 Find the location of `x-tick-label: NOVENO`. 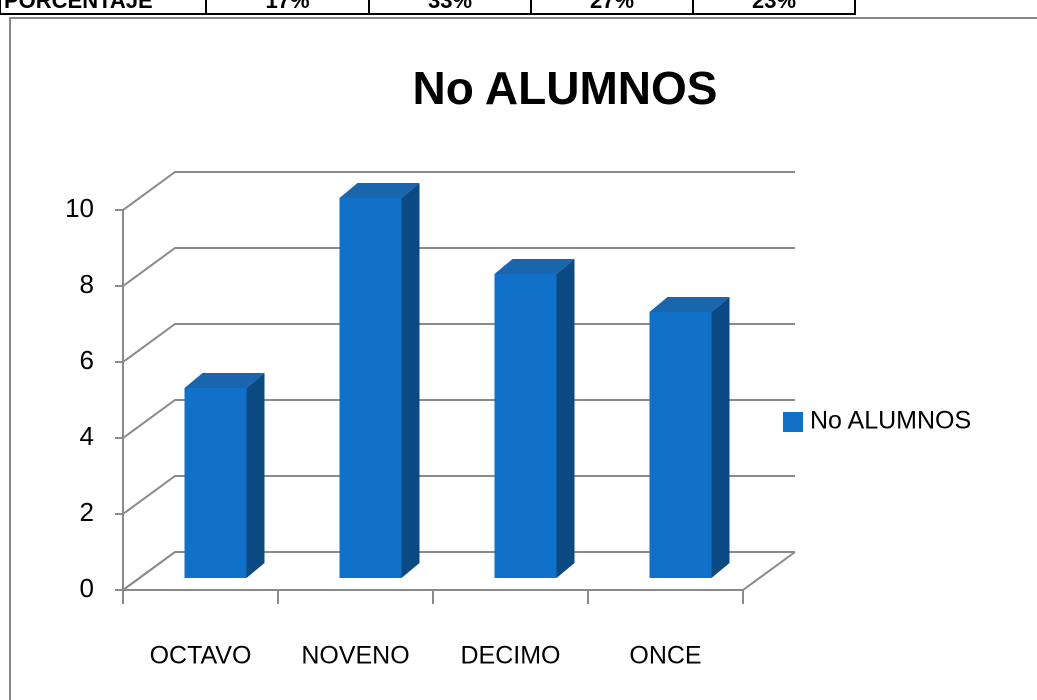

x-tick-label: NOVENO is located at coordinates (355, 656).